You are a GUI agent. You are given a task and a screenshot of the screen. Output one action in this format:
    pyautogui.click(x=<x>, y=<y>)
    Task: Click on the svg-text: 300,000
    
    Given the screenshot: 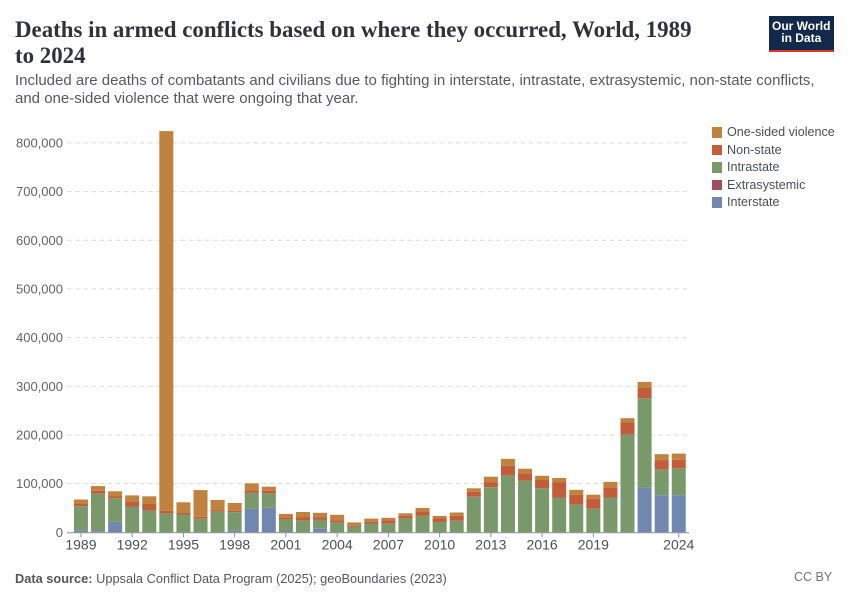 What is the action you would take?
    pyautogui.click(x=39, y=386)
    